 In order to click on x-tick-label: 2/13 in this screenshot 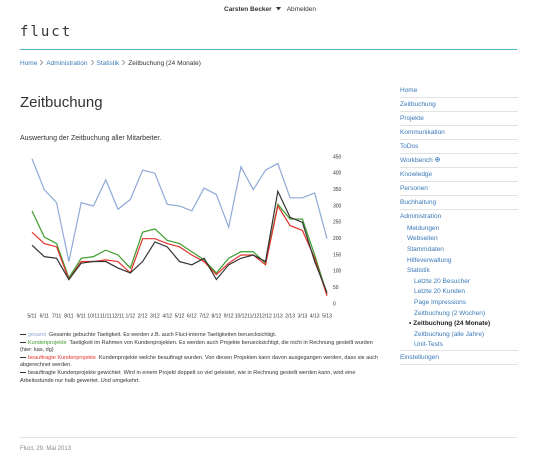, I will do `click(290, 316)`.